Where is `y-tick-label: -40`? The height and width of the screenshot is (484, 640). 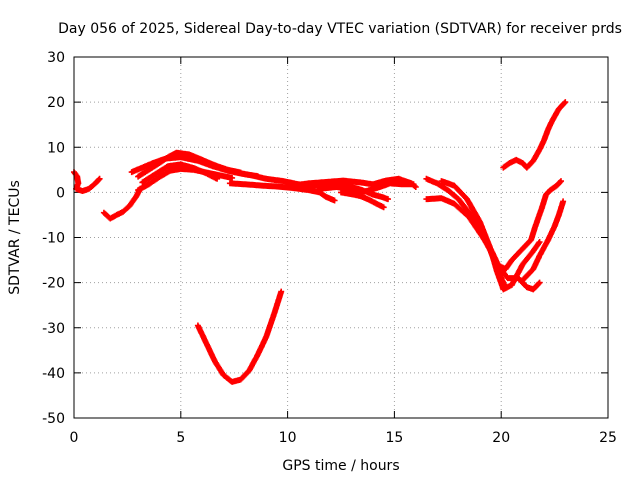 y-tick-label: -40 is located at coordinates (53, 374).